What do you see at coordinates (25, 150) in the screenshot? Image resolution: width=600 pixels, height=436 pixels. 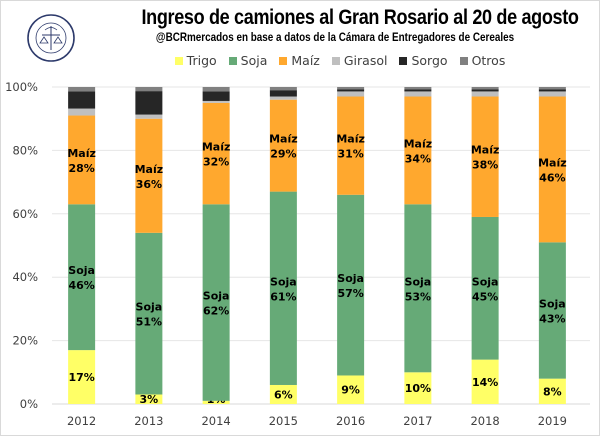 I see `y-tick-label: 80%` at bounding box center [25, 150].